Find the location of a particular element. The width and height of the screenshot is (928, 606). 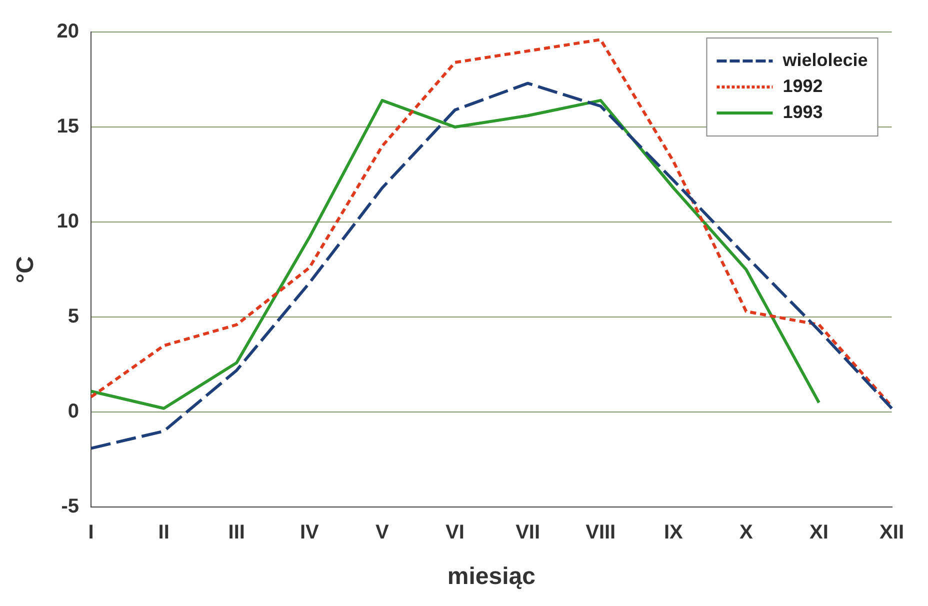

y-axis-title: °C is located at coordinates (26, 270).